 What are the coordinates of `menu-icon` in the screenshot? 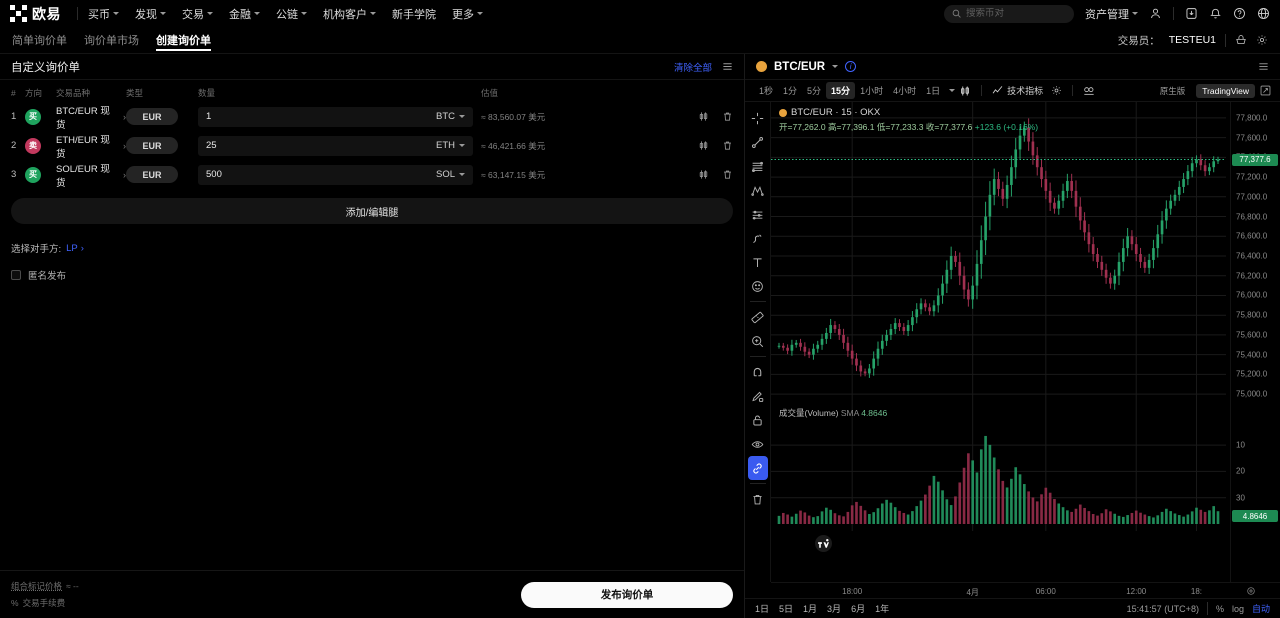 It's located at (727, 66).